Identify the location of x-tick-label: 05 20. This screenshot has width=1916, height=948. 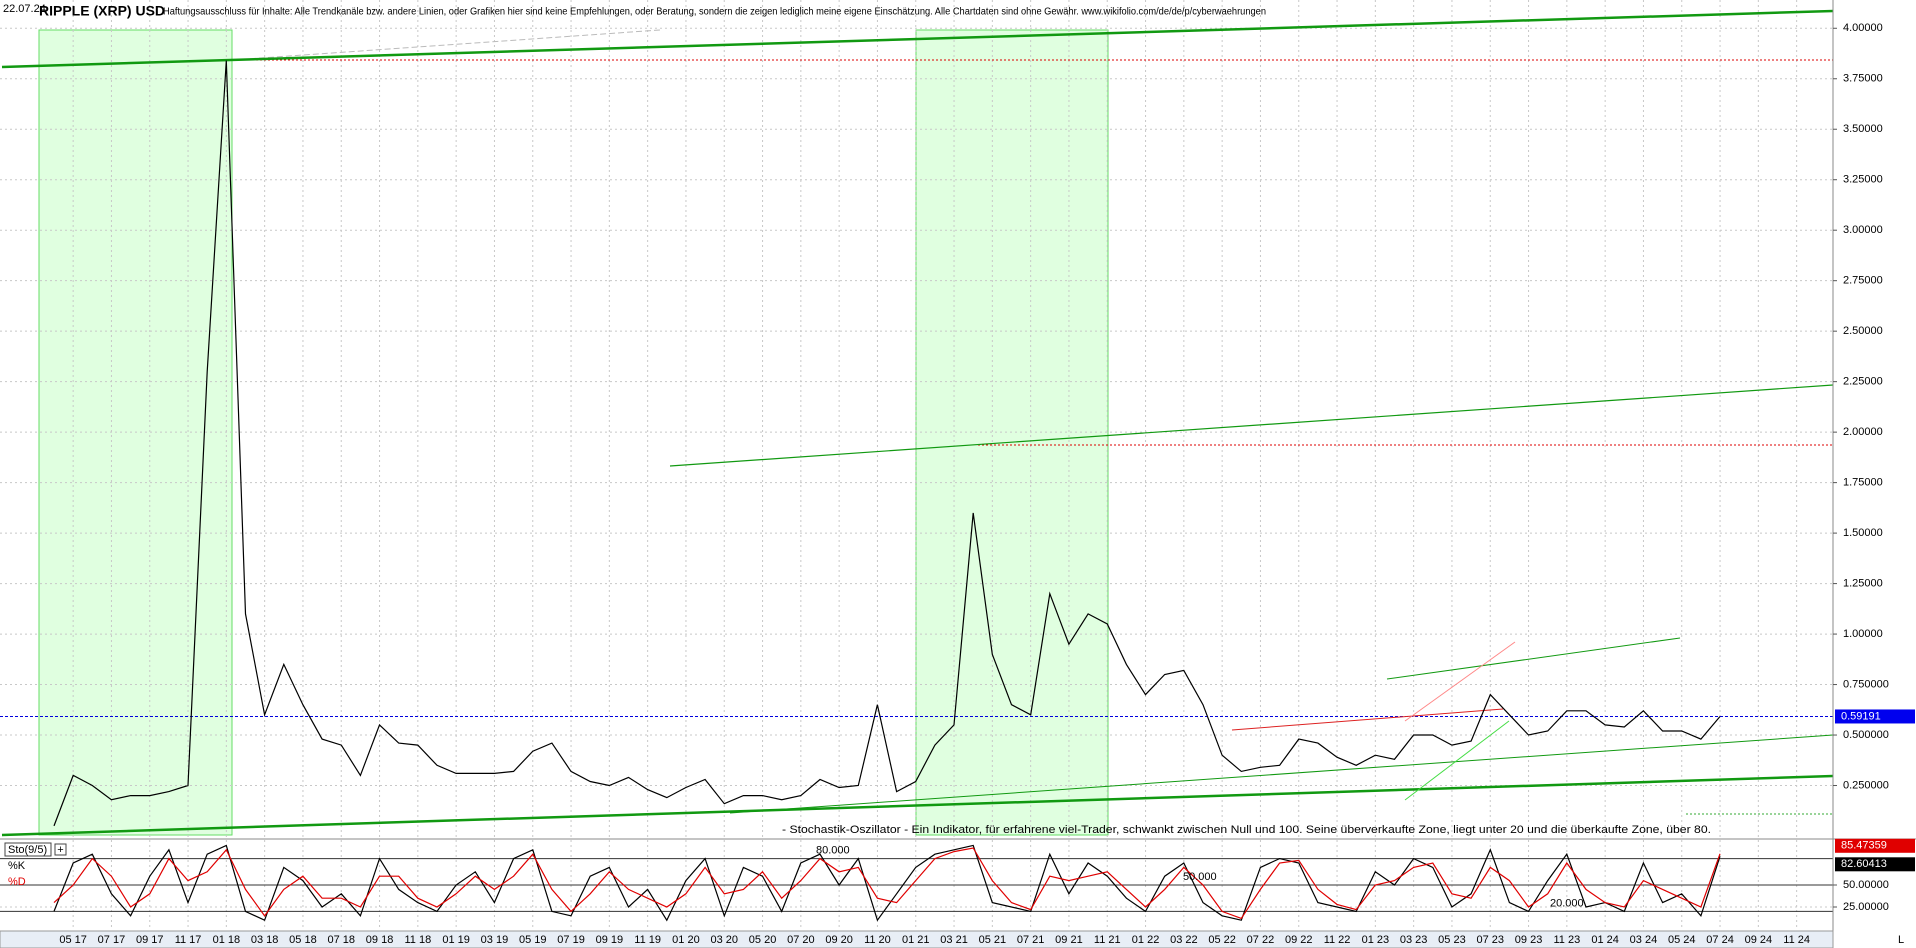
(763, 940).